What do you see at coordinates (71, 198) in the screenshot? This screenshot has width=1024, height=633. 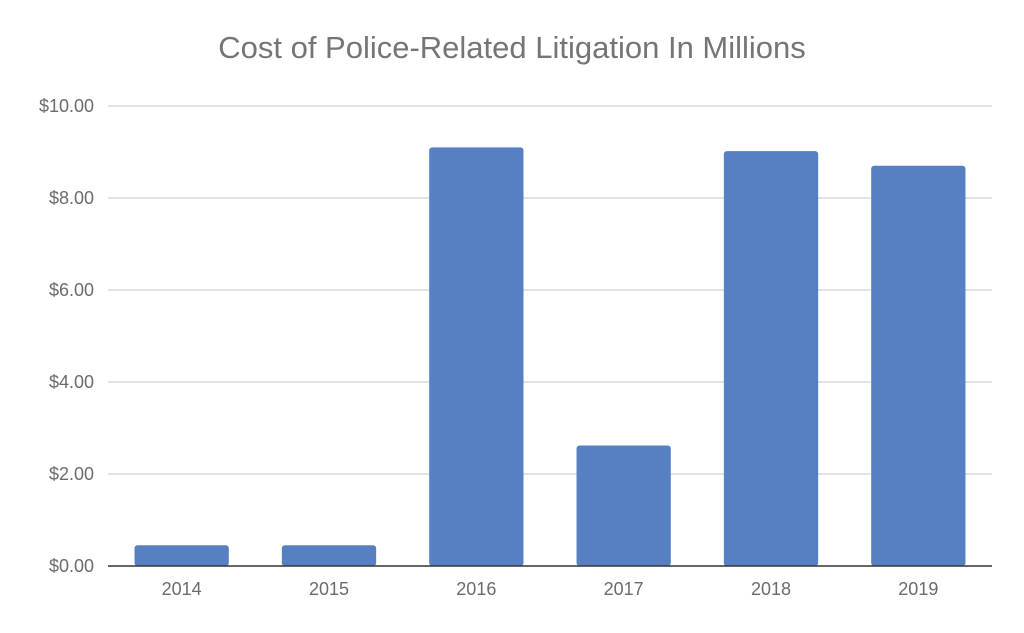 I see `y-tick-label: $8.00` at bounding box center [71, 198].